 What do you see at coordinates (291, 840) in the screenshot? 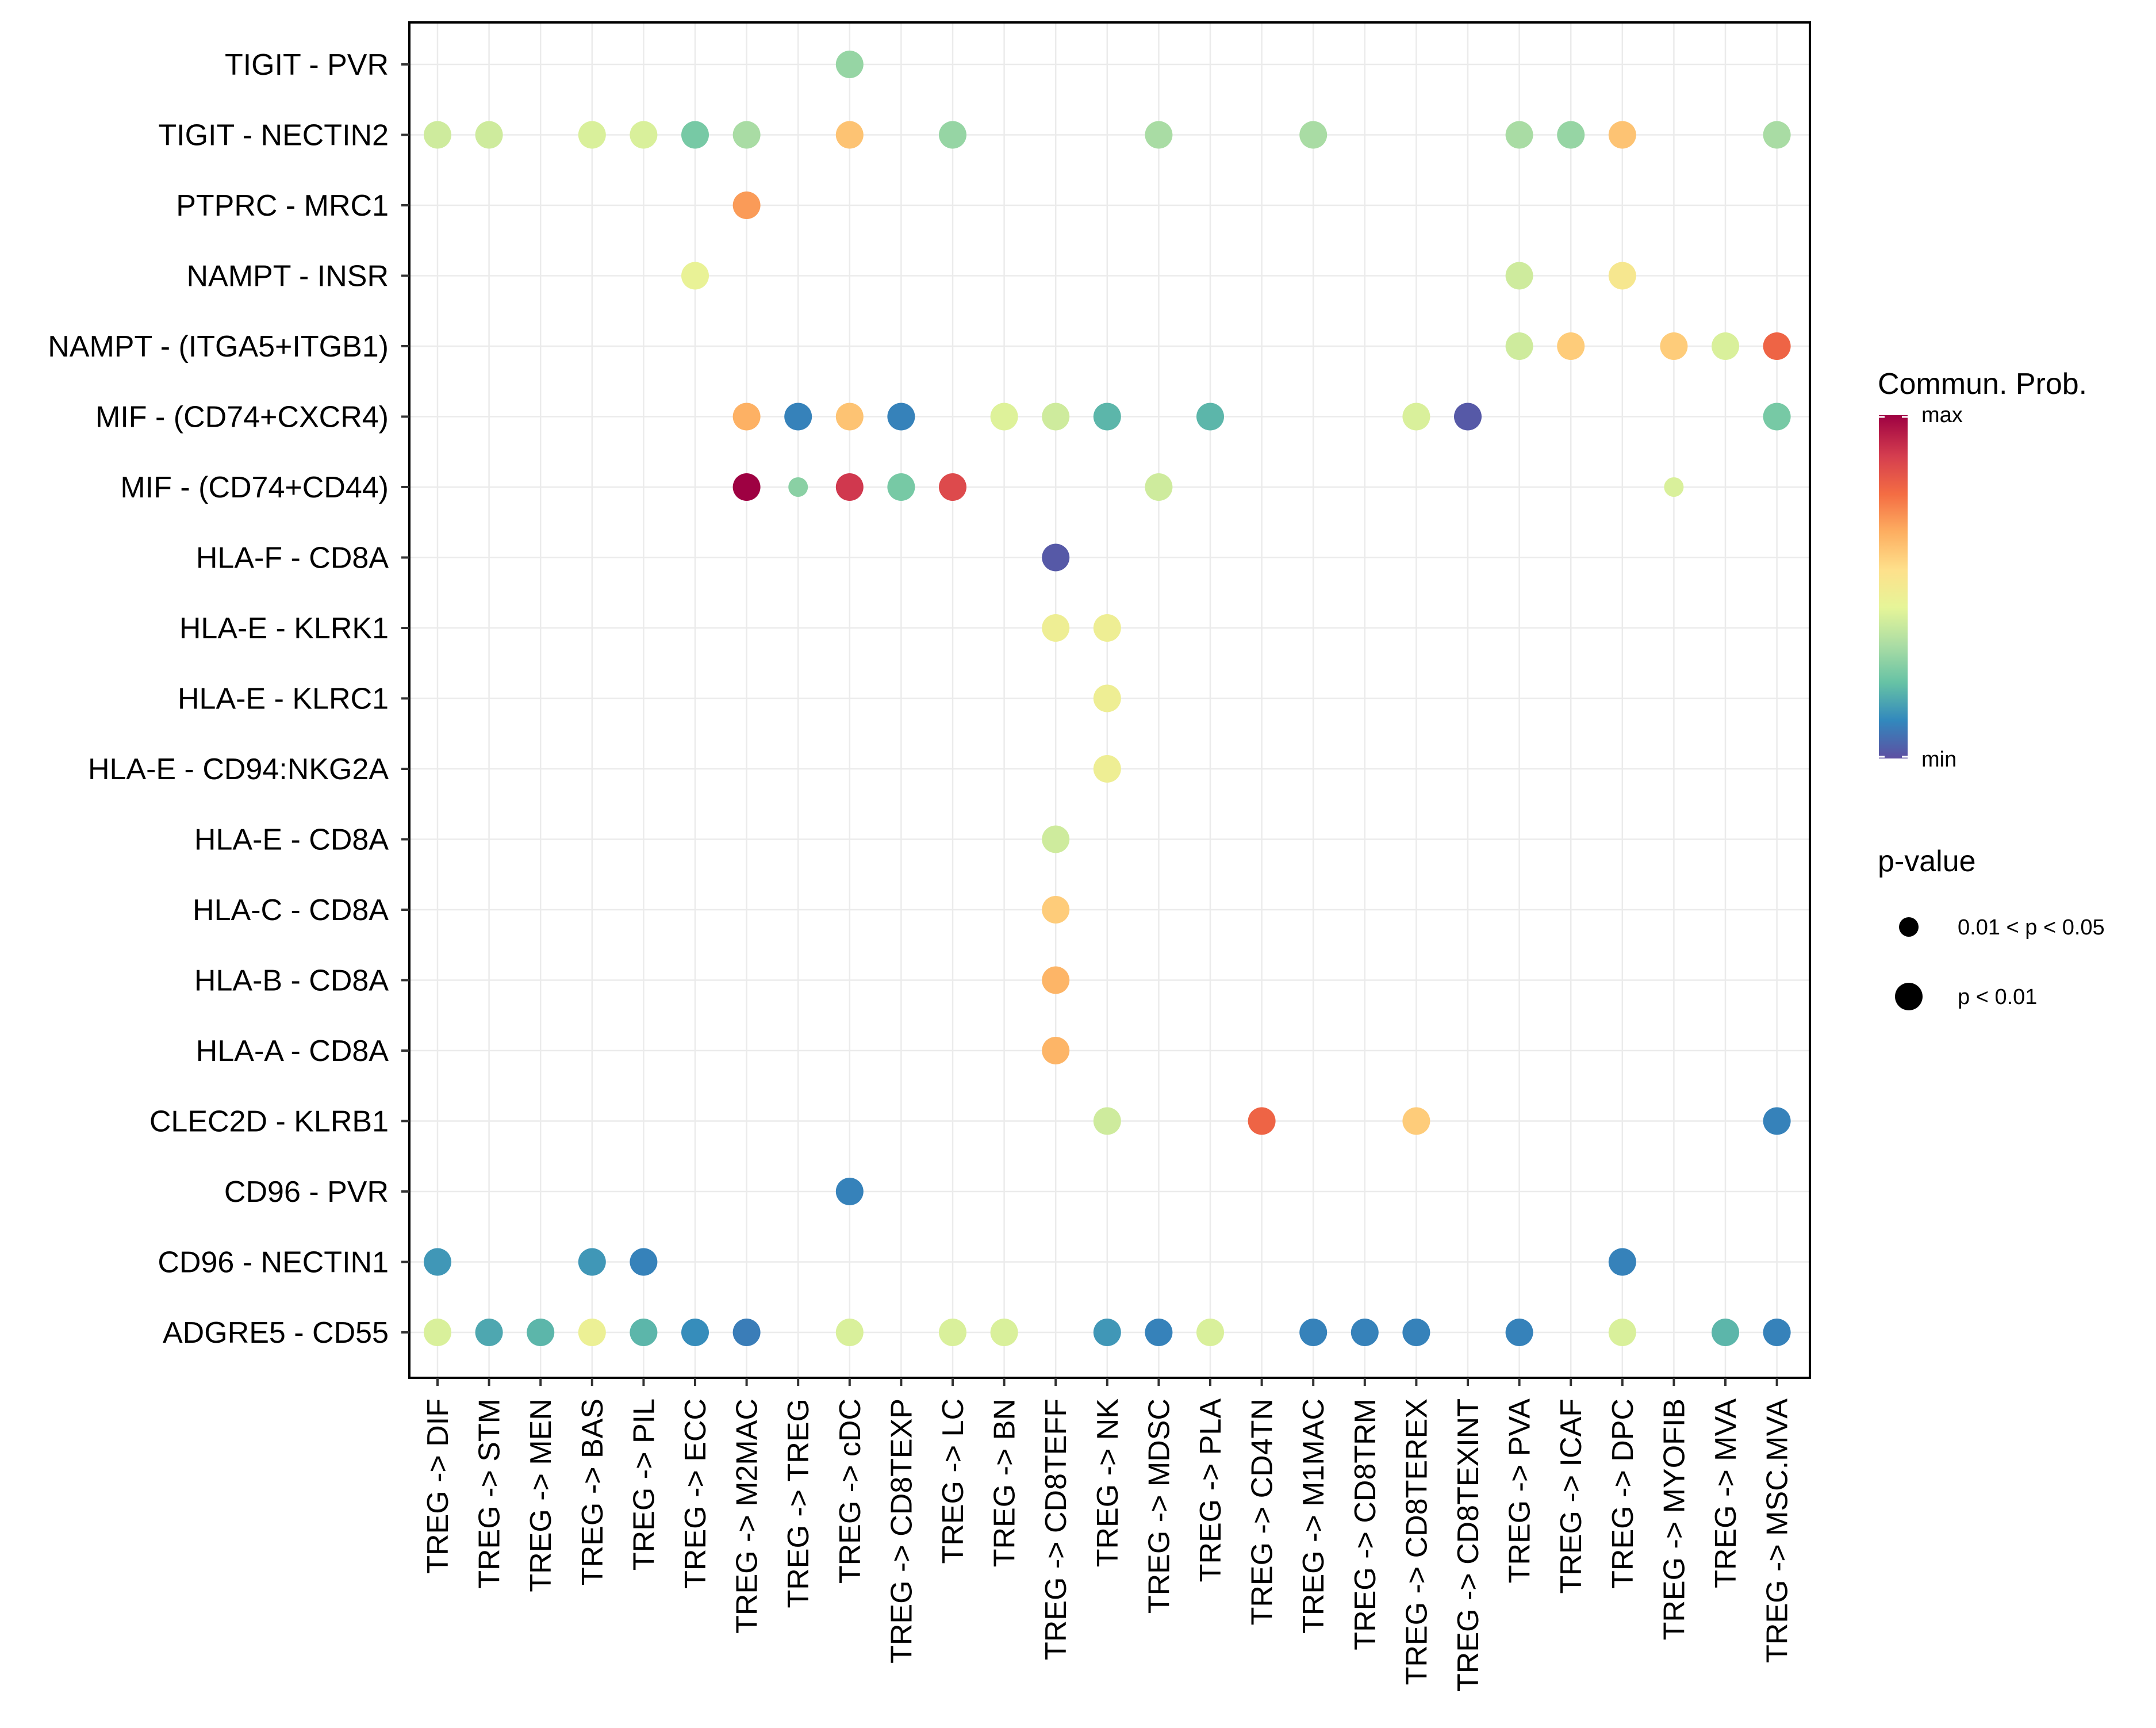
I see `y-axis-label: HLA-E - CD8A` at bounding box center [291, 840].